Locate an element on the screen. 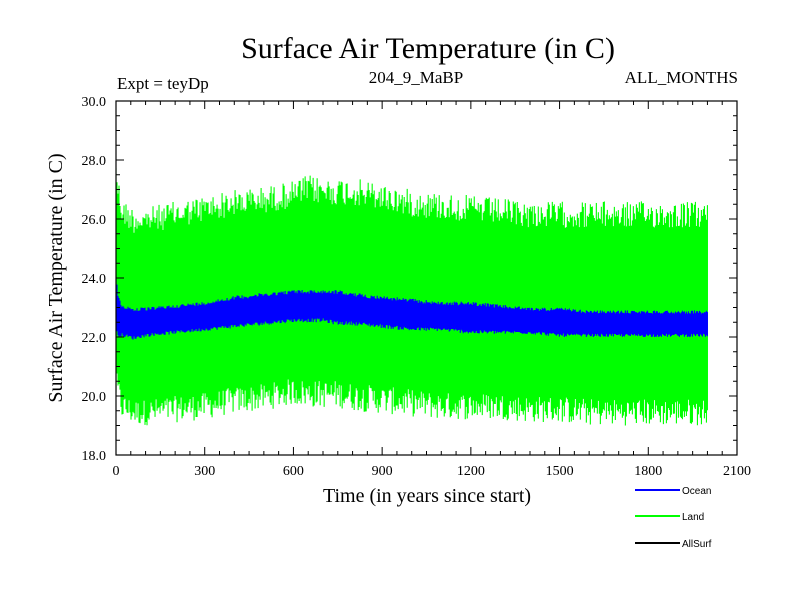 The height and width of the screenshot is (600, 800). y-tick-label: 24.0 is located at coordinates (94, 279).